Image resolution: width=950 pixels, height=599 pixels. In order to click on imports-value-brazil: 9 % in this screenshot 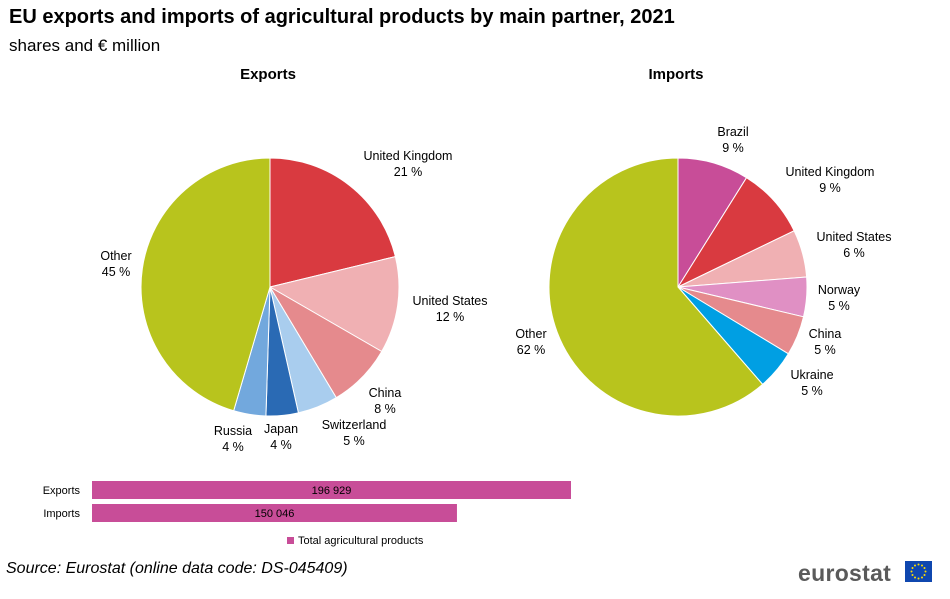, I will do `click(733, 148)`.